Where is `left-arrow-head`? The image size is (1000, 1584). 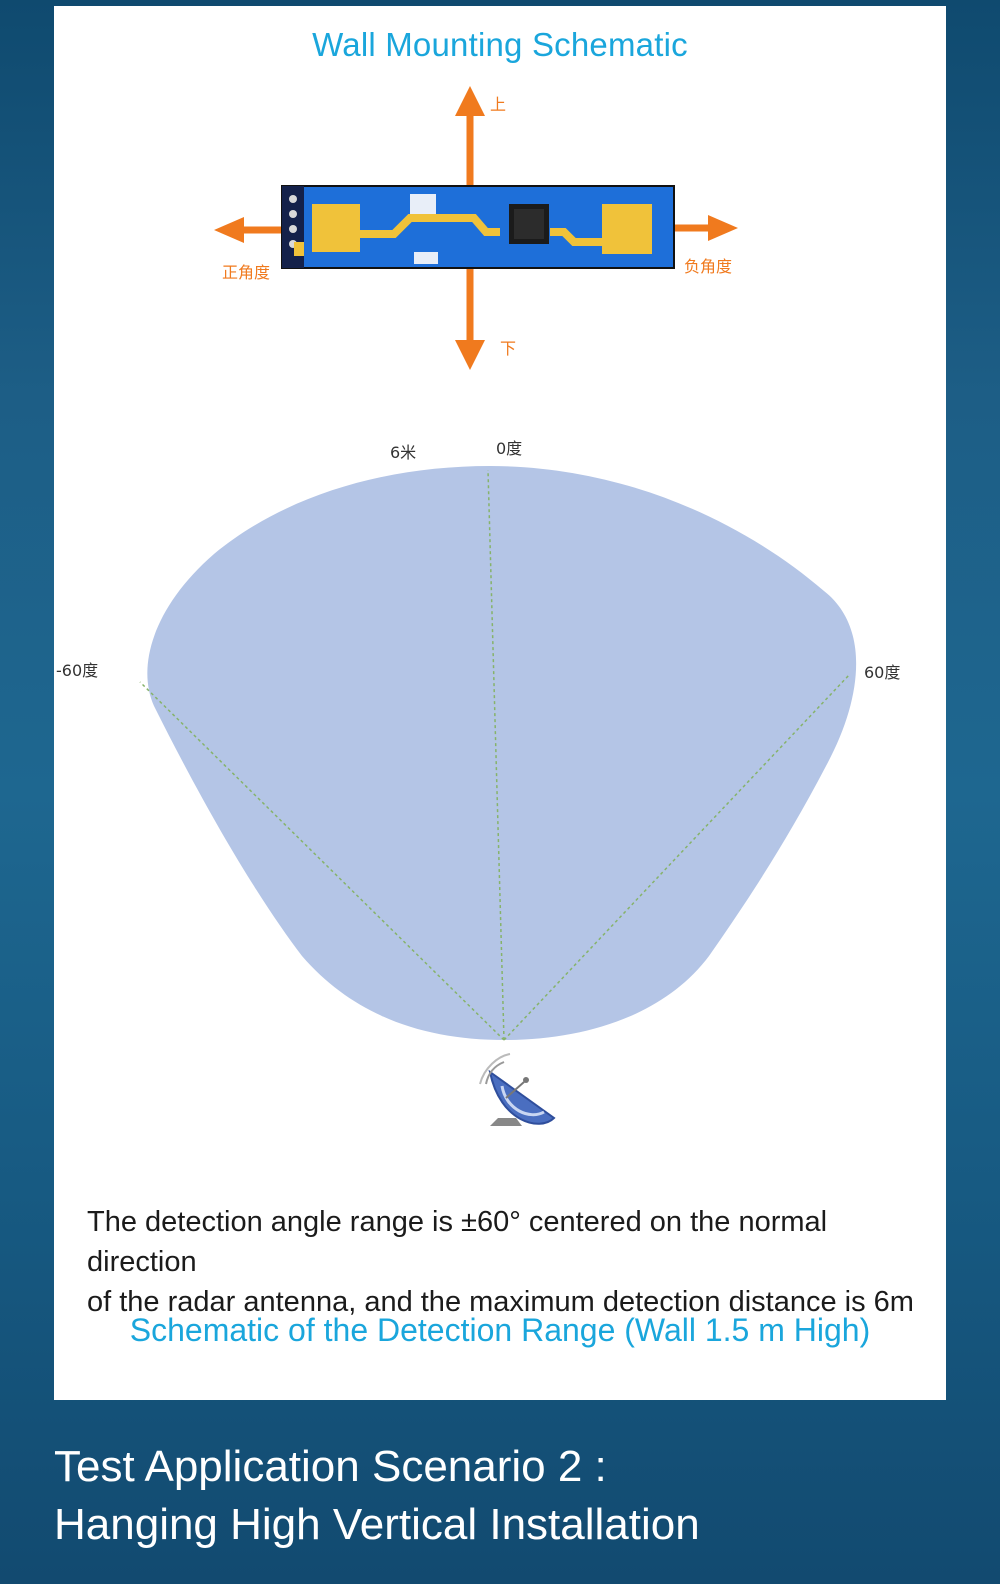
left-arrow-head is located at coordinates (229, 230).